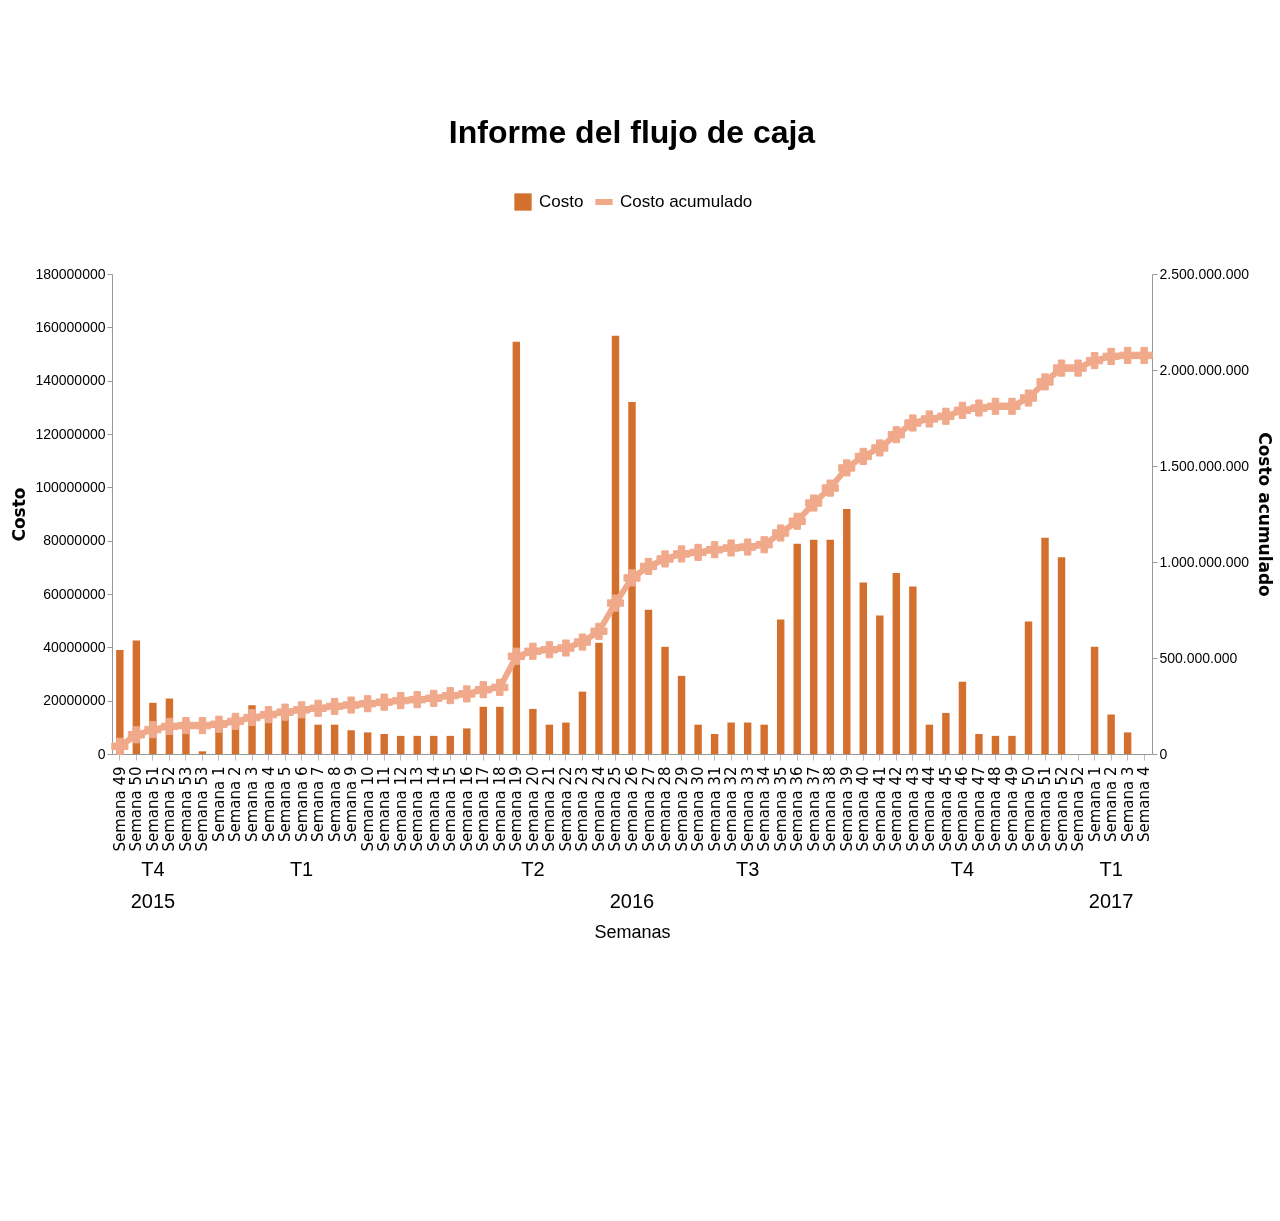  What do you see at coordinates (70, 326) in the screenshot?
I see `y-tick-label: 160000000` at bounding box center [70, 326].